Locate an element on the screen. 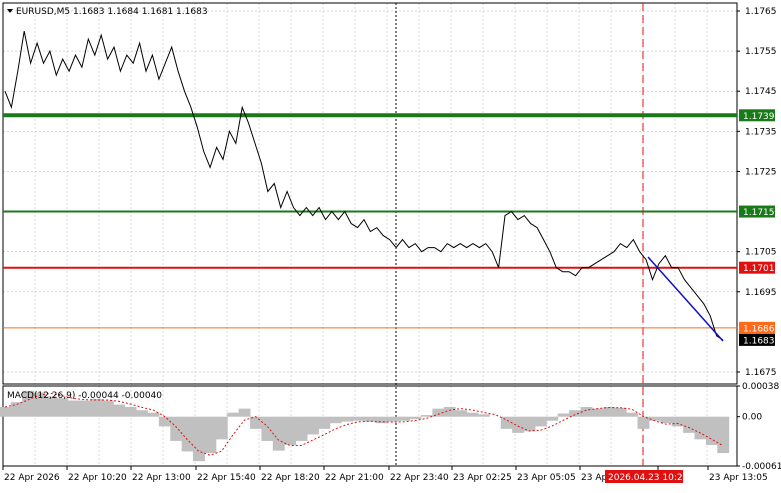 This screenshot has height=493, width=781. svg-text: 1.1701 is located at coordinates (759, 269).